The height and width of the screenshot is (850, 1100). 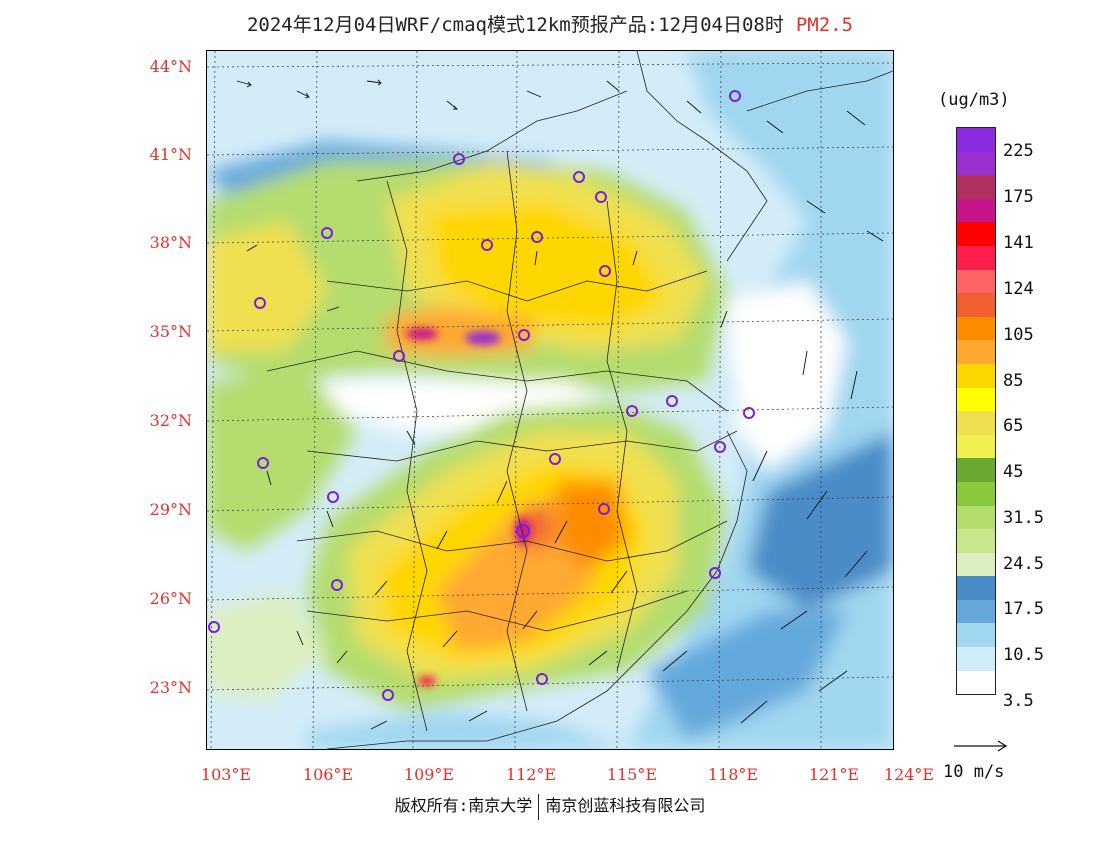 I want to click on legend-label: 3.5, so click(x=1018, y=701).